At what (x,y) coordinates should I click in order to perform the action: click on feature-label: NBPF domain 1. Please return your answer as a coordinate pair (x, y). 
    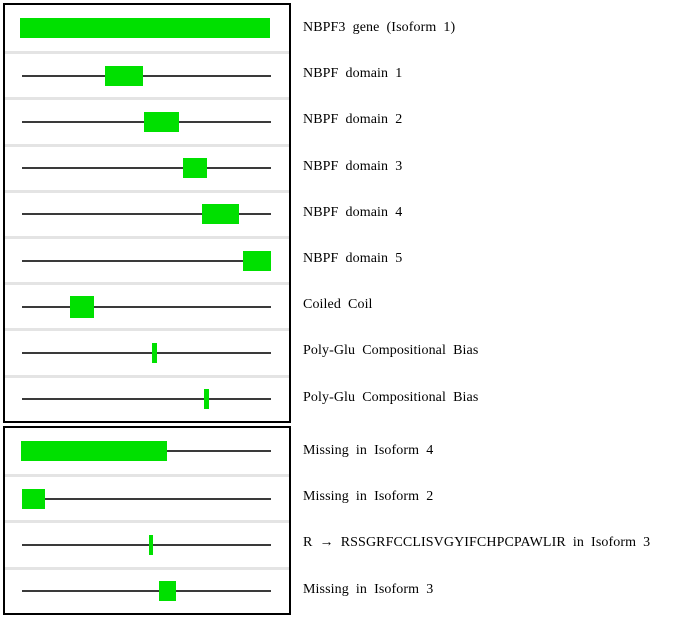
    Looking at the image, I should click on (384, 74).